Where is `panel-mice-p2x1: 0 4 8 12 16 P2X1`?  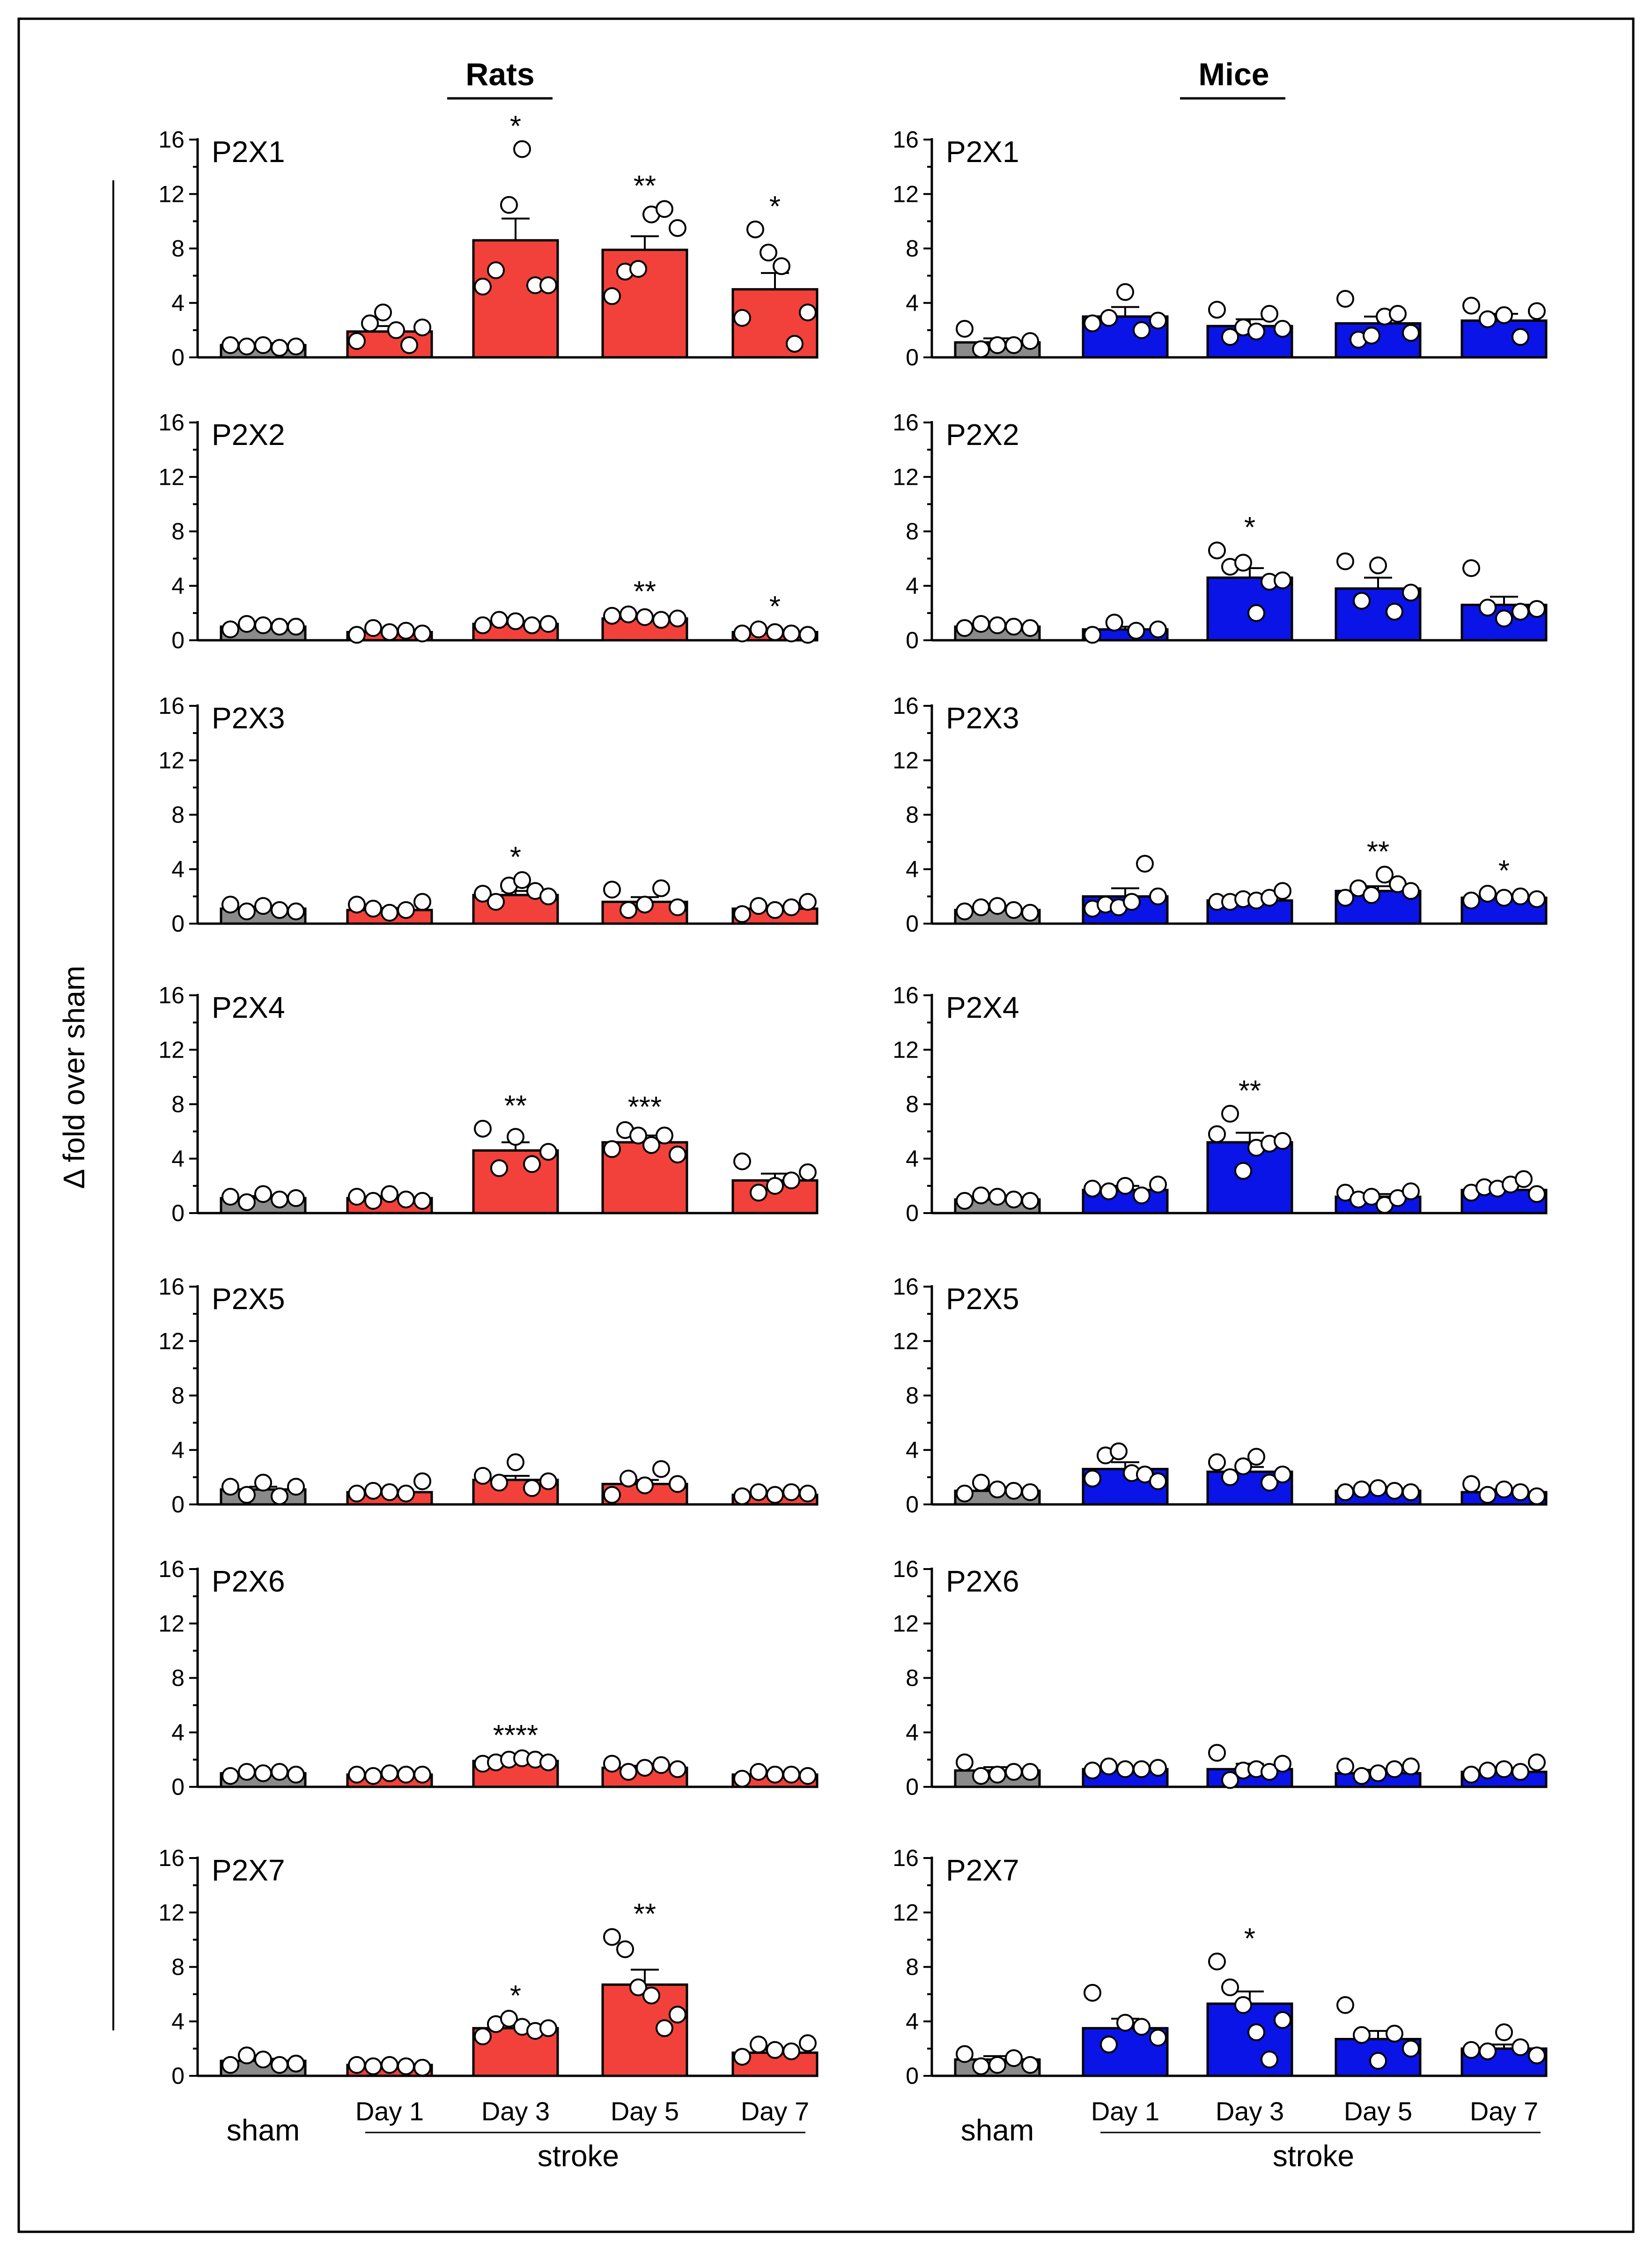
panel-mice-p2x1: 0 4 8 12 16 P2X1 is located at coordinates (1220, 248).